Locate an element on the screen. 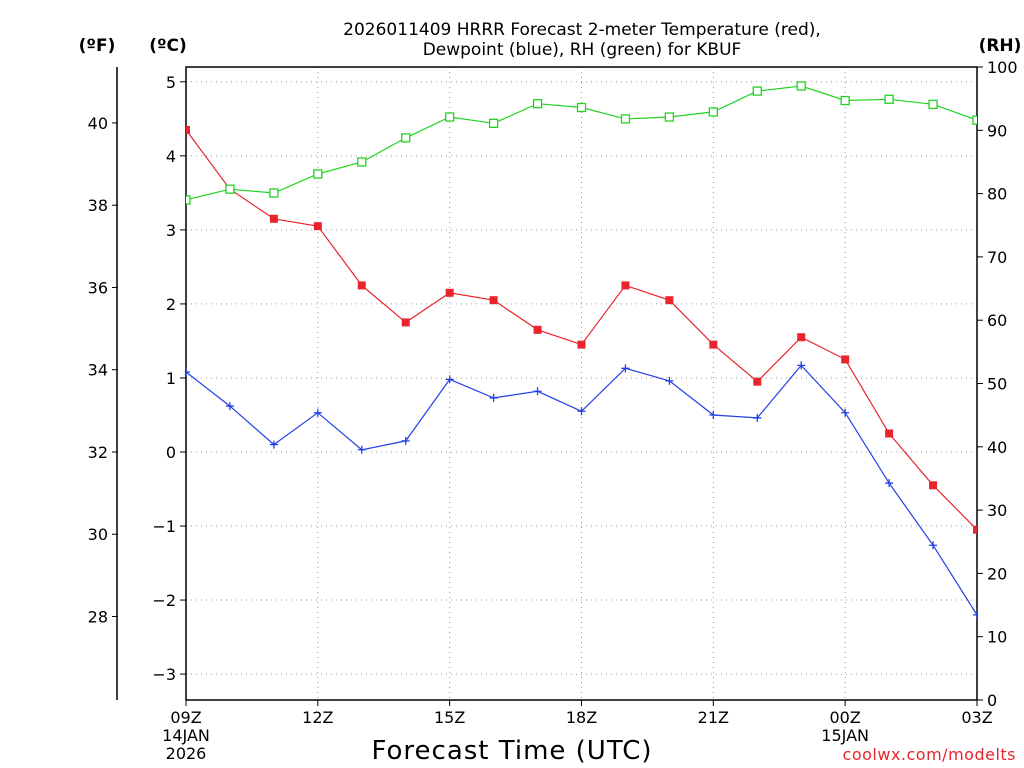 This screenshot has width=1024, height=768. rh-tick-label: 60 is located at coordinates (997, 320).